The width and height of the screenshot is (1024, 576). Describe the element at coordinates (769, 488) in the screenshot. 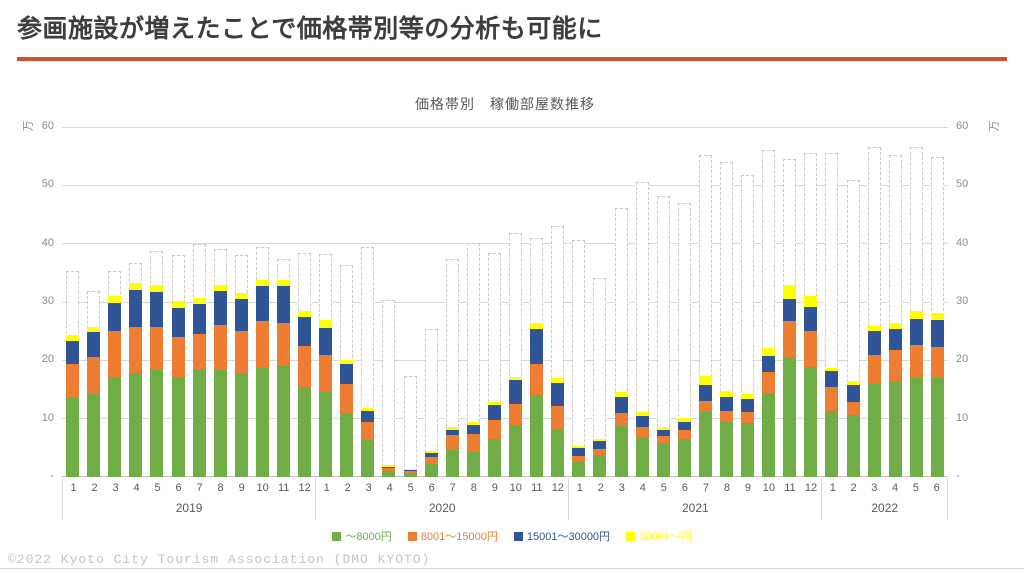

I see `month-label: 10` at that location.